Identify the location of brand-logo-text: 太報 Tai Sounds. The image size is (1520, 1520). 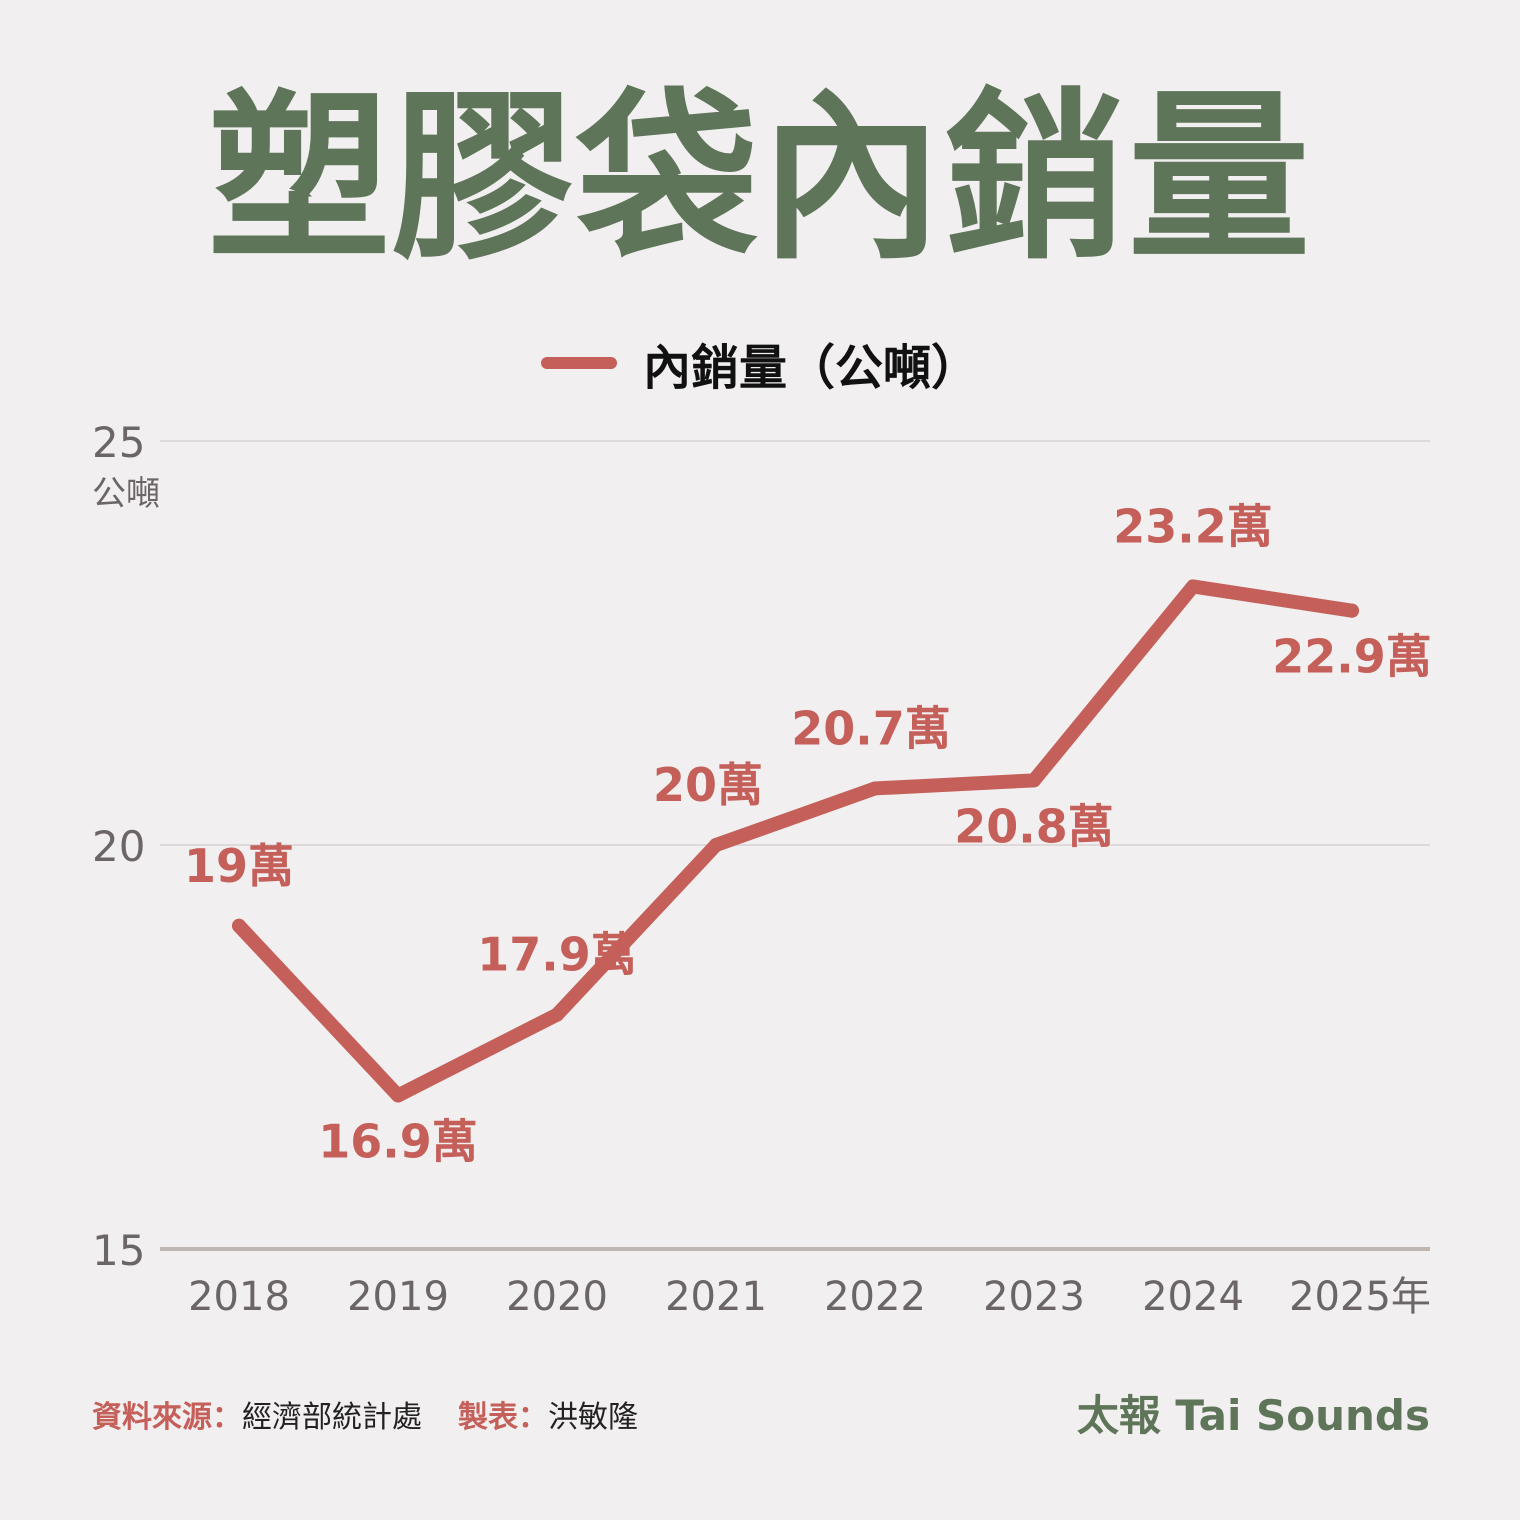
(1253, 1415).